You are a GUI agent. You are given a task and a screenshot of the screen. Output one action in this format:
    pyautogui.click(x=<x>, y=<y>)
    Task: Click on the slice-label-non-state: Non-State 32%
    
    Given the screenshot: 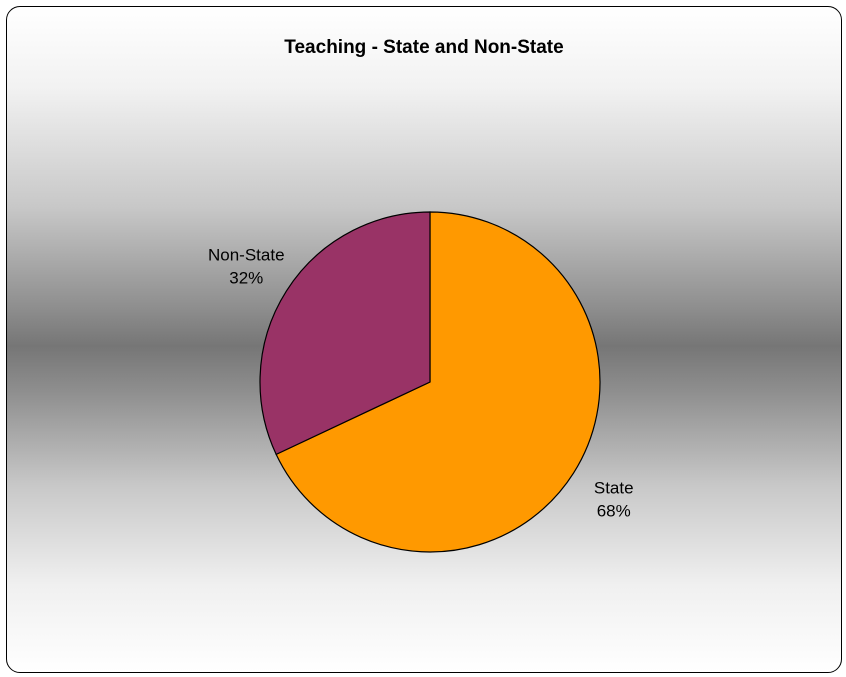 What is the action you would take?
    pyautogui.click(x=246, y=266)
    